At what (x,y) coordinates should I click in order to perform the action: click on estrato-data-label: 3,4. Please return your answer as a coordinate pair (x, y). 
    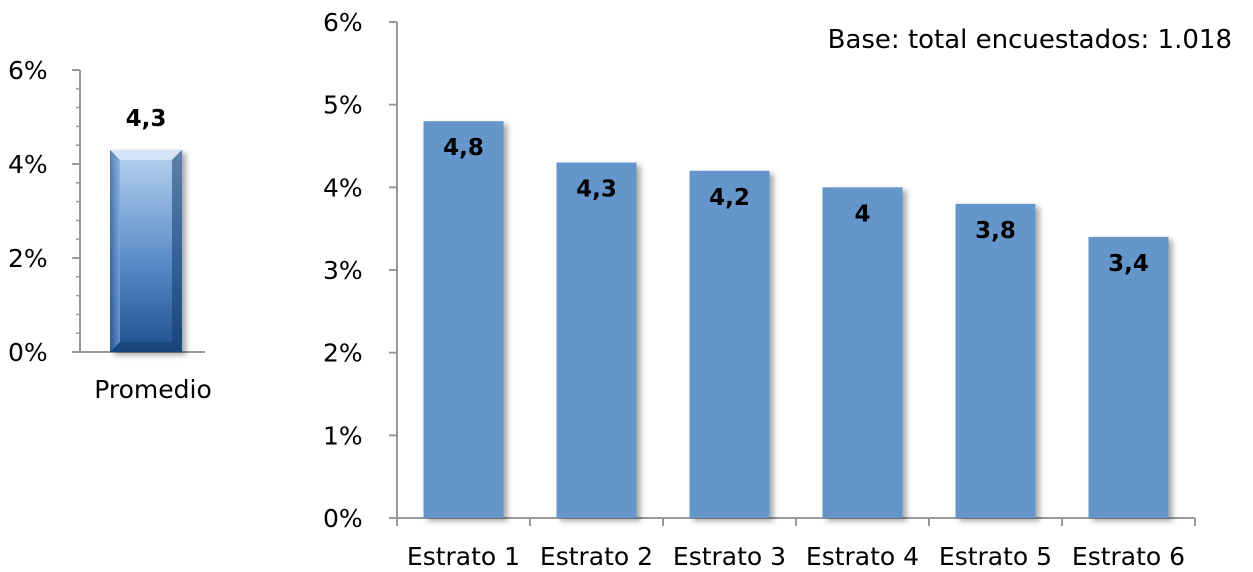
    Looking at the image, I should click on (1128, 264).